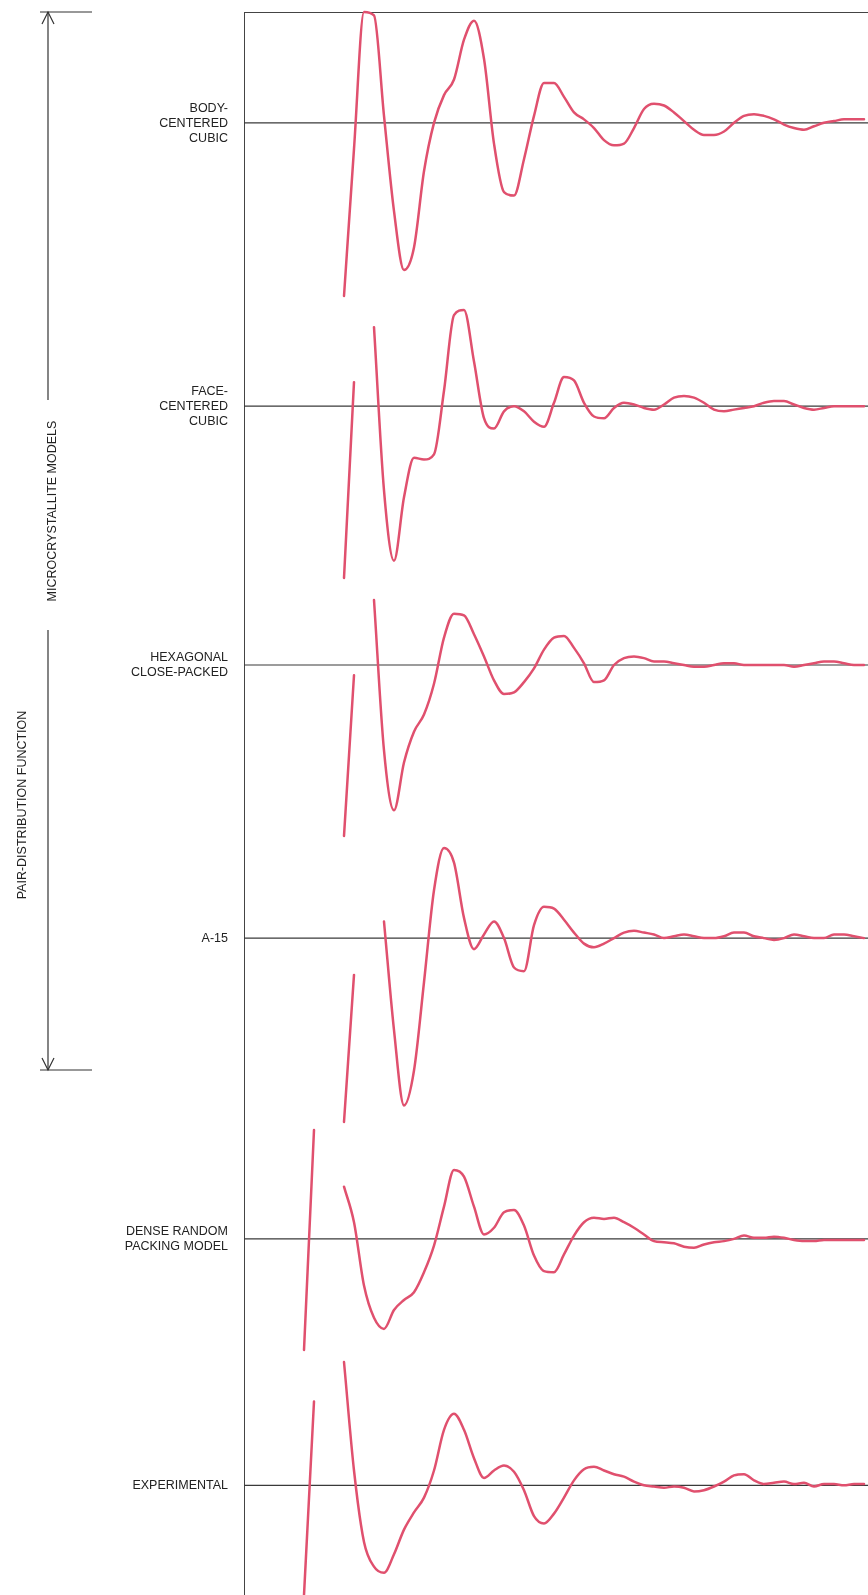 The width and height of the screenshot is (868, 1595). What do you see at coordinates (193, 406) in the screenshot?
I see `text: FACE-CENTERED CUBIC` at bounding box center [193, 406].